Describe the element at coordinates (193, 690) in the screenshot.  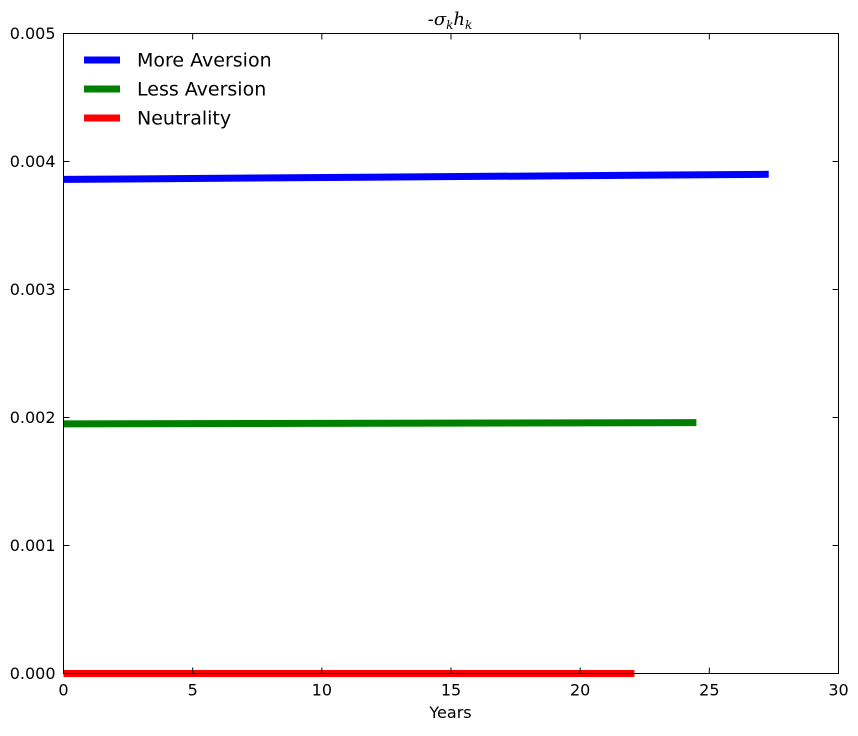
I see `x-tick-label: 5` at that location.